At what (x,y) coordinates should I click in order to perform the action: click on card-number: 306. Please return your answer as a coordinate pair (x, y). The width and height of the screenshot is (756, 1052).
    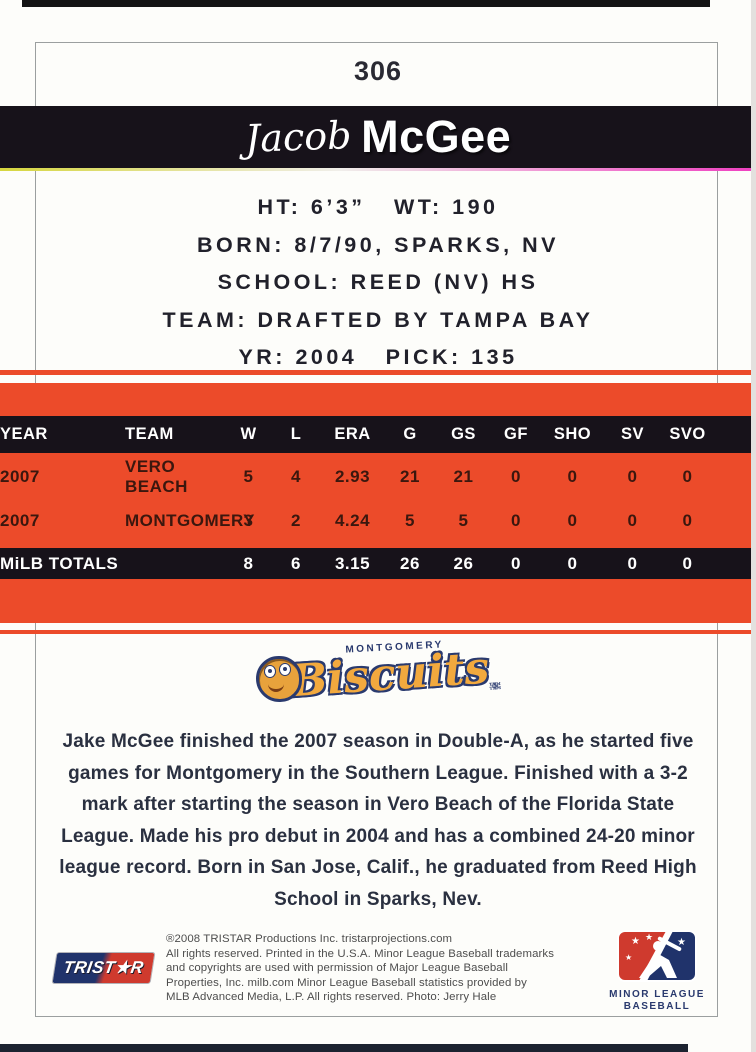
    Looking at the image, I should click on (378, 71).